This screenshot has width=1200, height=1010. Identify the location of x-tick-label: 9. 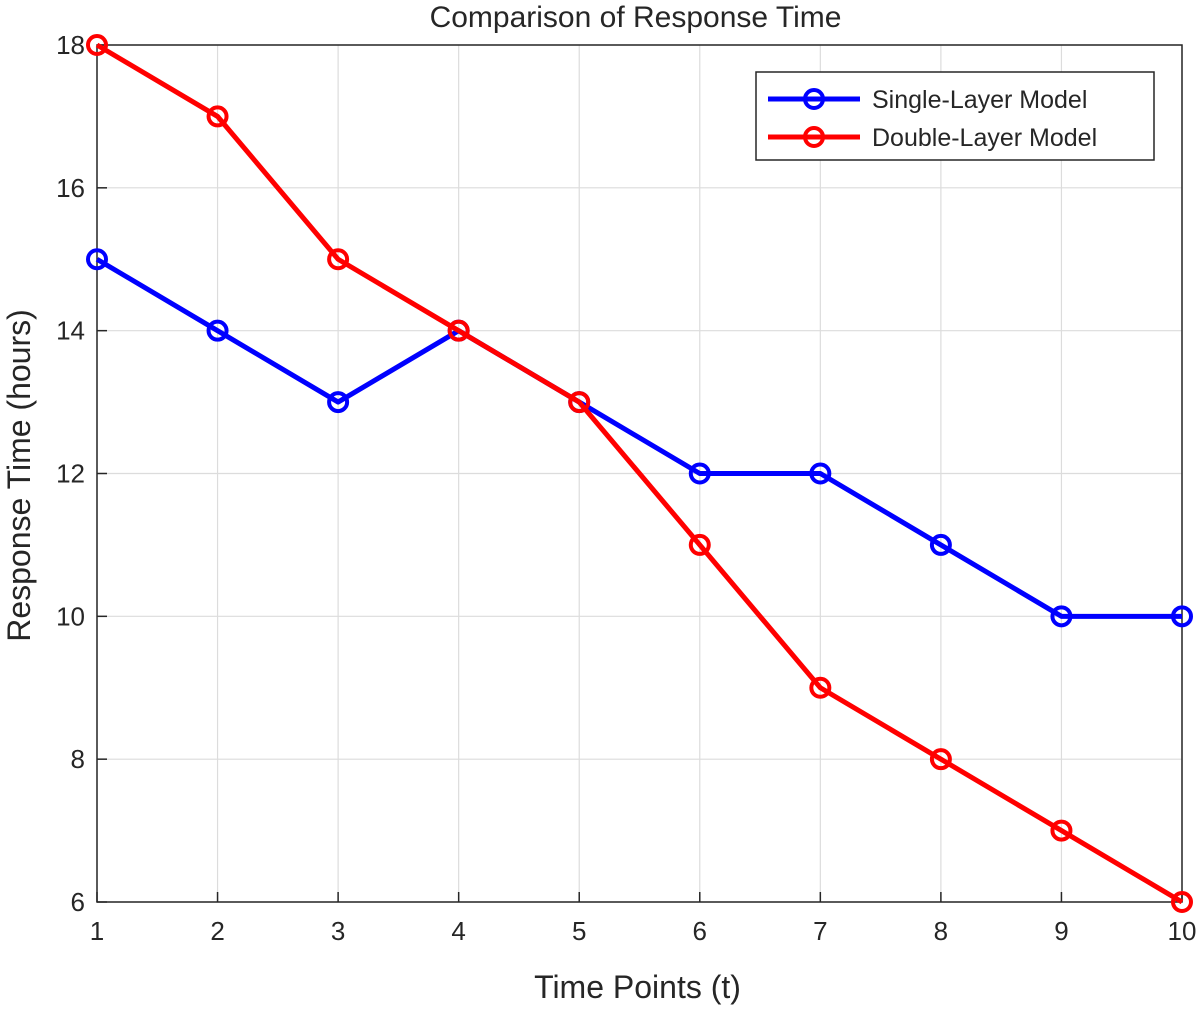
(1061, 931).